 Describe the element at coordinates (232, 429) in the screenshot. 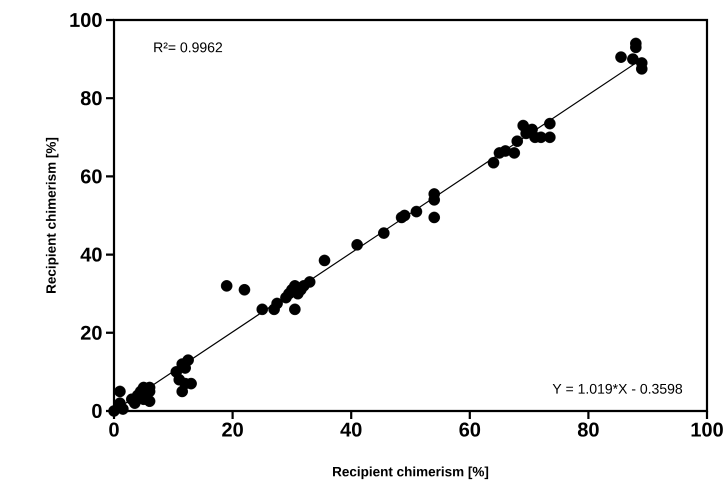

I see `x-tick-label: 20` at that location.